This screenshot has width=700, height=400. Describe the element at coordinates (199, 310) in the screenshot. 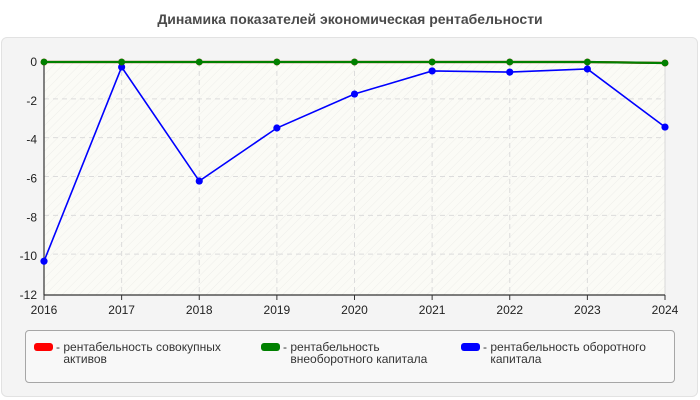

I see `x-tick-label: 2018` at that location.